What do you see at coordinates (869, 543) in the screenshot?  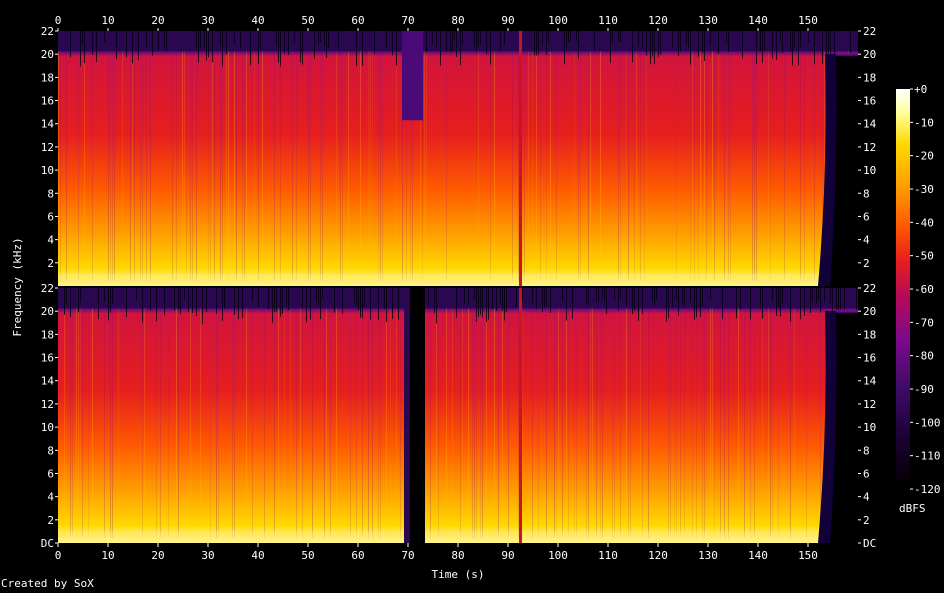 I see `y-tick-label-right: DC` at bounding box center [869, 543].